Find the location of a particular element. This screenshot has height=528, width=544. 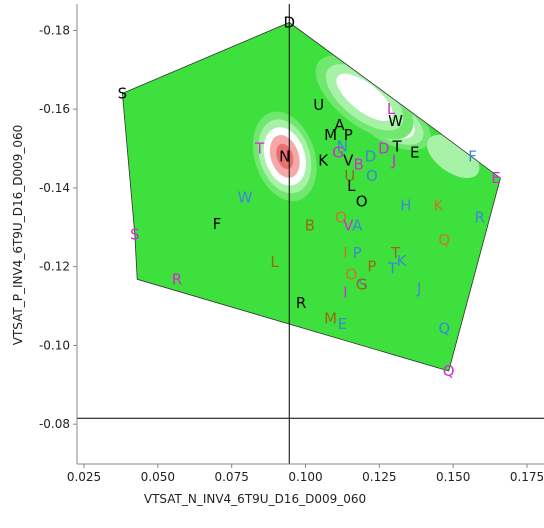

x-tick-label: 0.175 is located at coordinates (527, 477).